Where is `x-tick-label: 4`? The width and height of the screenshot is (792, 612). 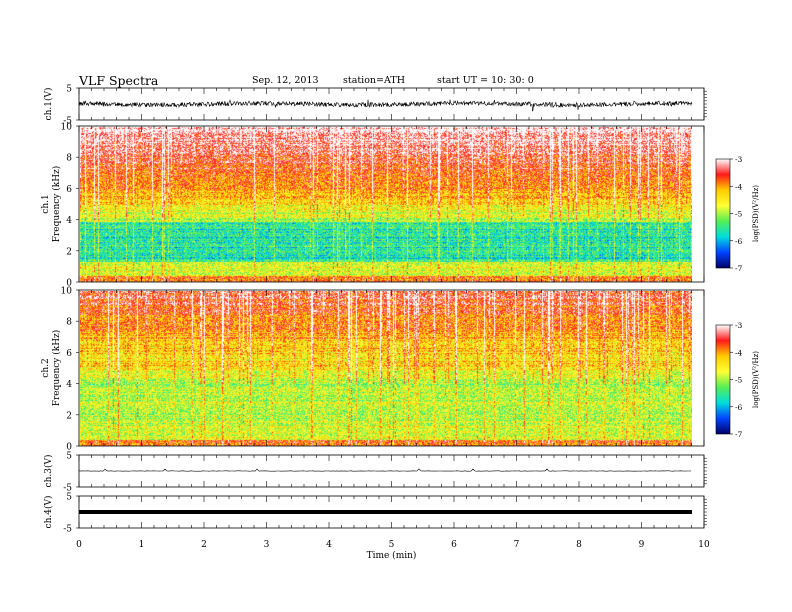
x-tick-label: 4 is located at coordinates (329, 545).